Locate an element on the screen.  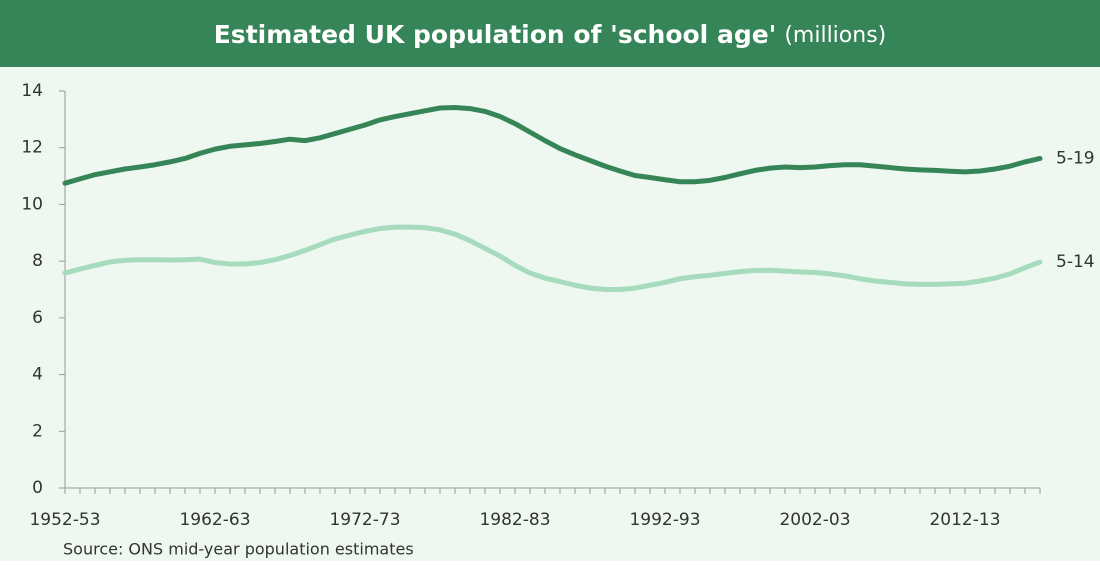
x-tick-label: 1952-53 is located at coordinates (64, 520).